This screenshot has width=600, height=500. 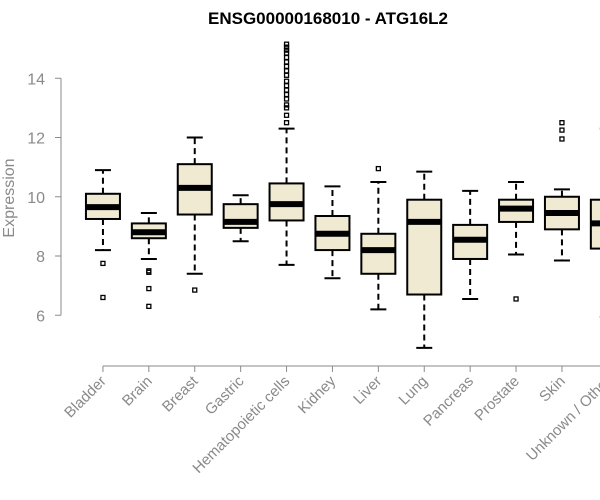 I want to click on x-tick-label: Liver, so click(x=367, y=390).